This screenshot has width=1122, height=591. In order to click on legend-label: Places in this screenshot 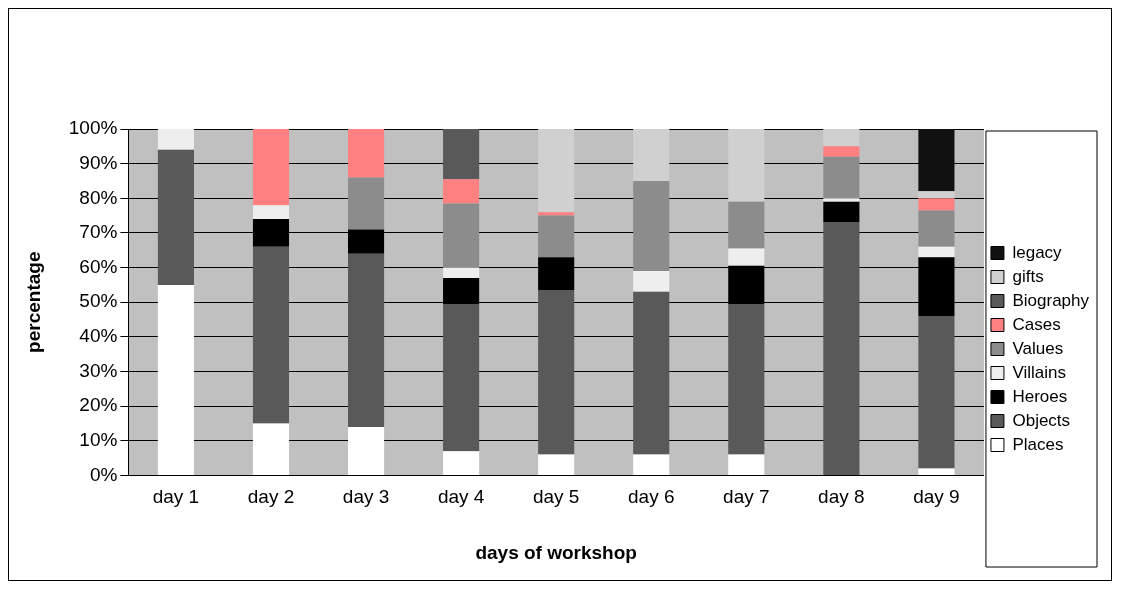, I will do `click(1038, 444)`.